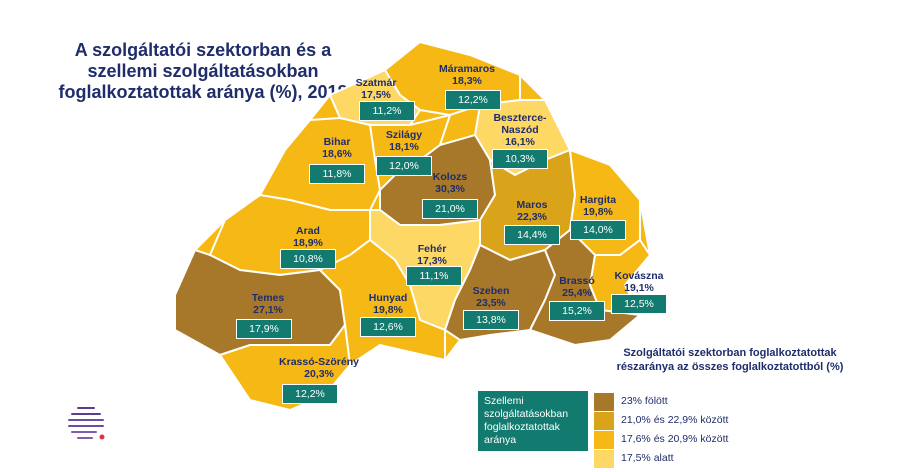 The width and height of the screenshot is (900, 472). I want to click on county-label-maros: Maros 22,3%, so click(532, 211).